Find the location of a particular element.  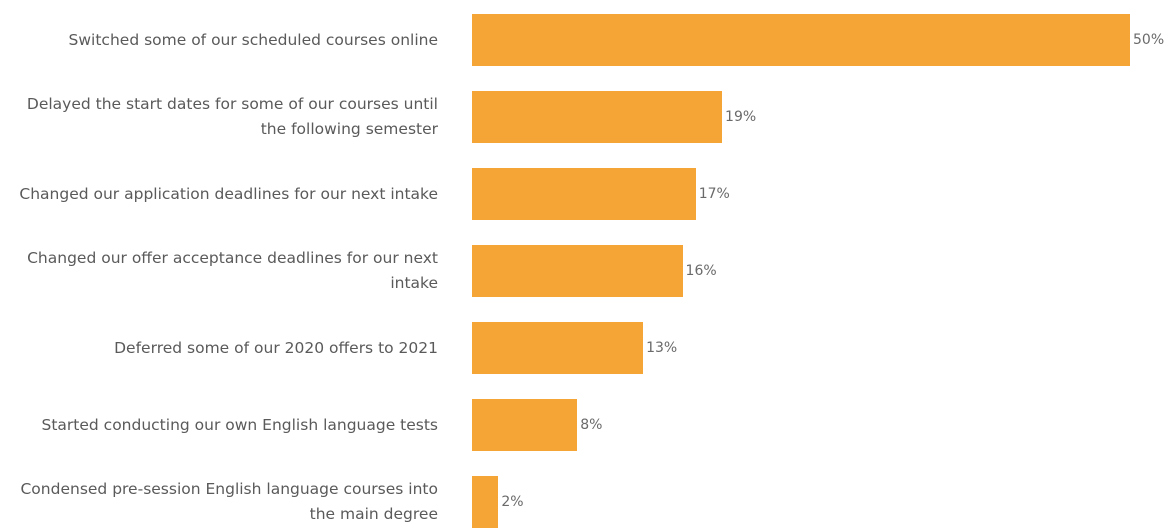

value-label: 17% is located at coordinates (714, 194).